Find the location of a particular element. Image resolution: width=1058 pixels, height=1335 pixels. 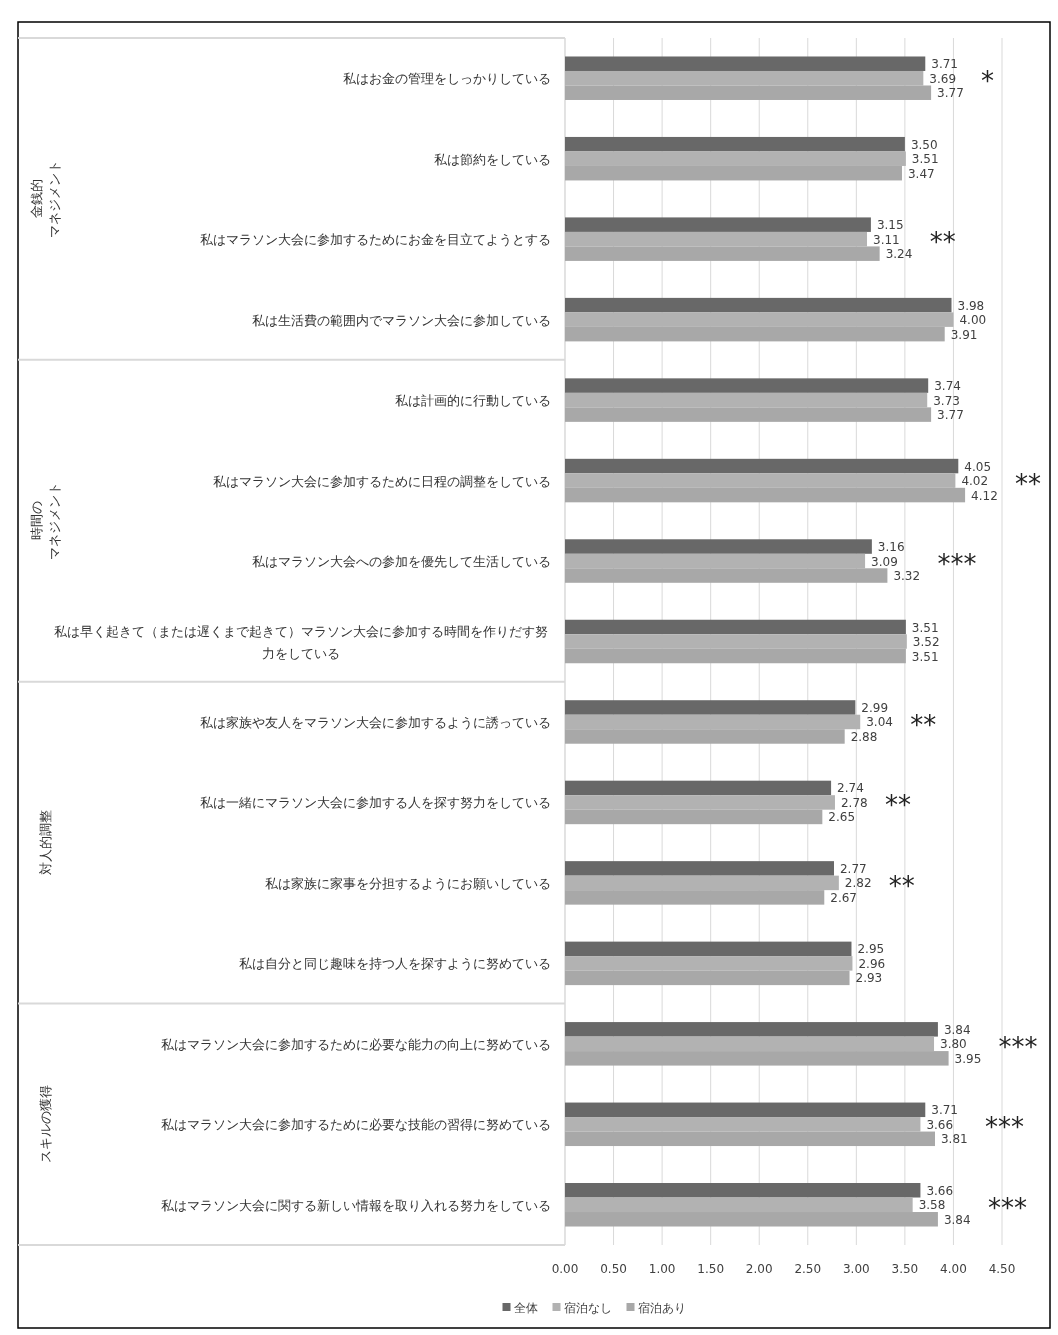

annotation: * is located at coordinates (988, 81).